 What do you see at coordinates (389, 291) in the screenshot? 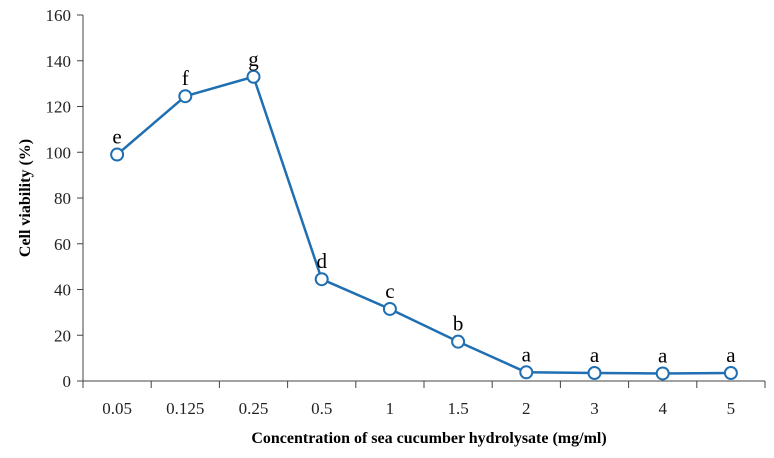
I see `data-label: c` at bounding box center [389, 291].